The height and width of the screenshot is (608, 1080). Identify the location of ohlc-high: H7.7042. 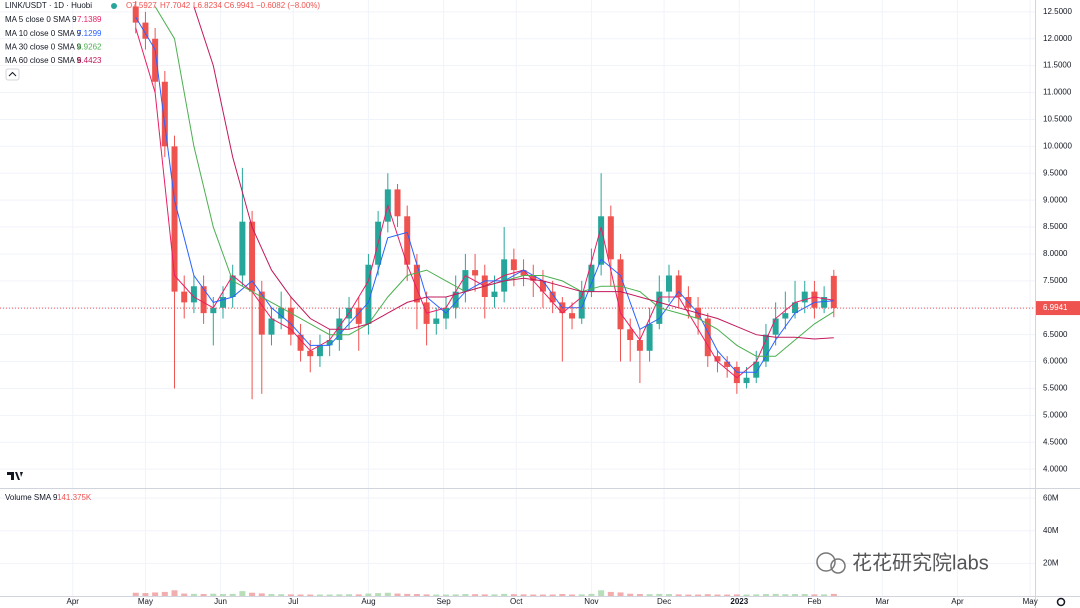
(175, 5).